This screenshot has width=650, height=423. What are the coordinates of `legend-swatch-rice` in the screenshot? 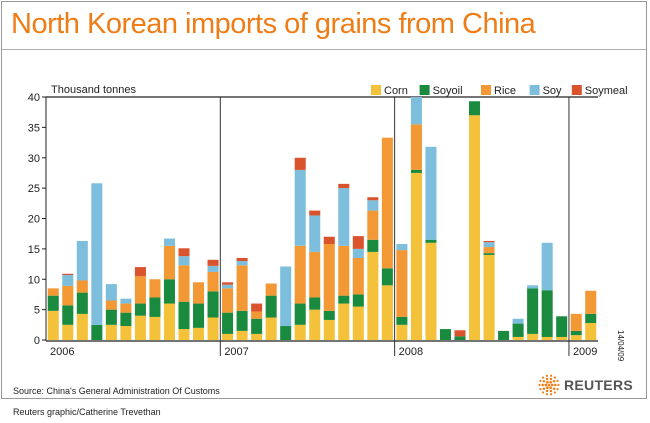 It's located at (486, 90).